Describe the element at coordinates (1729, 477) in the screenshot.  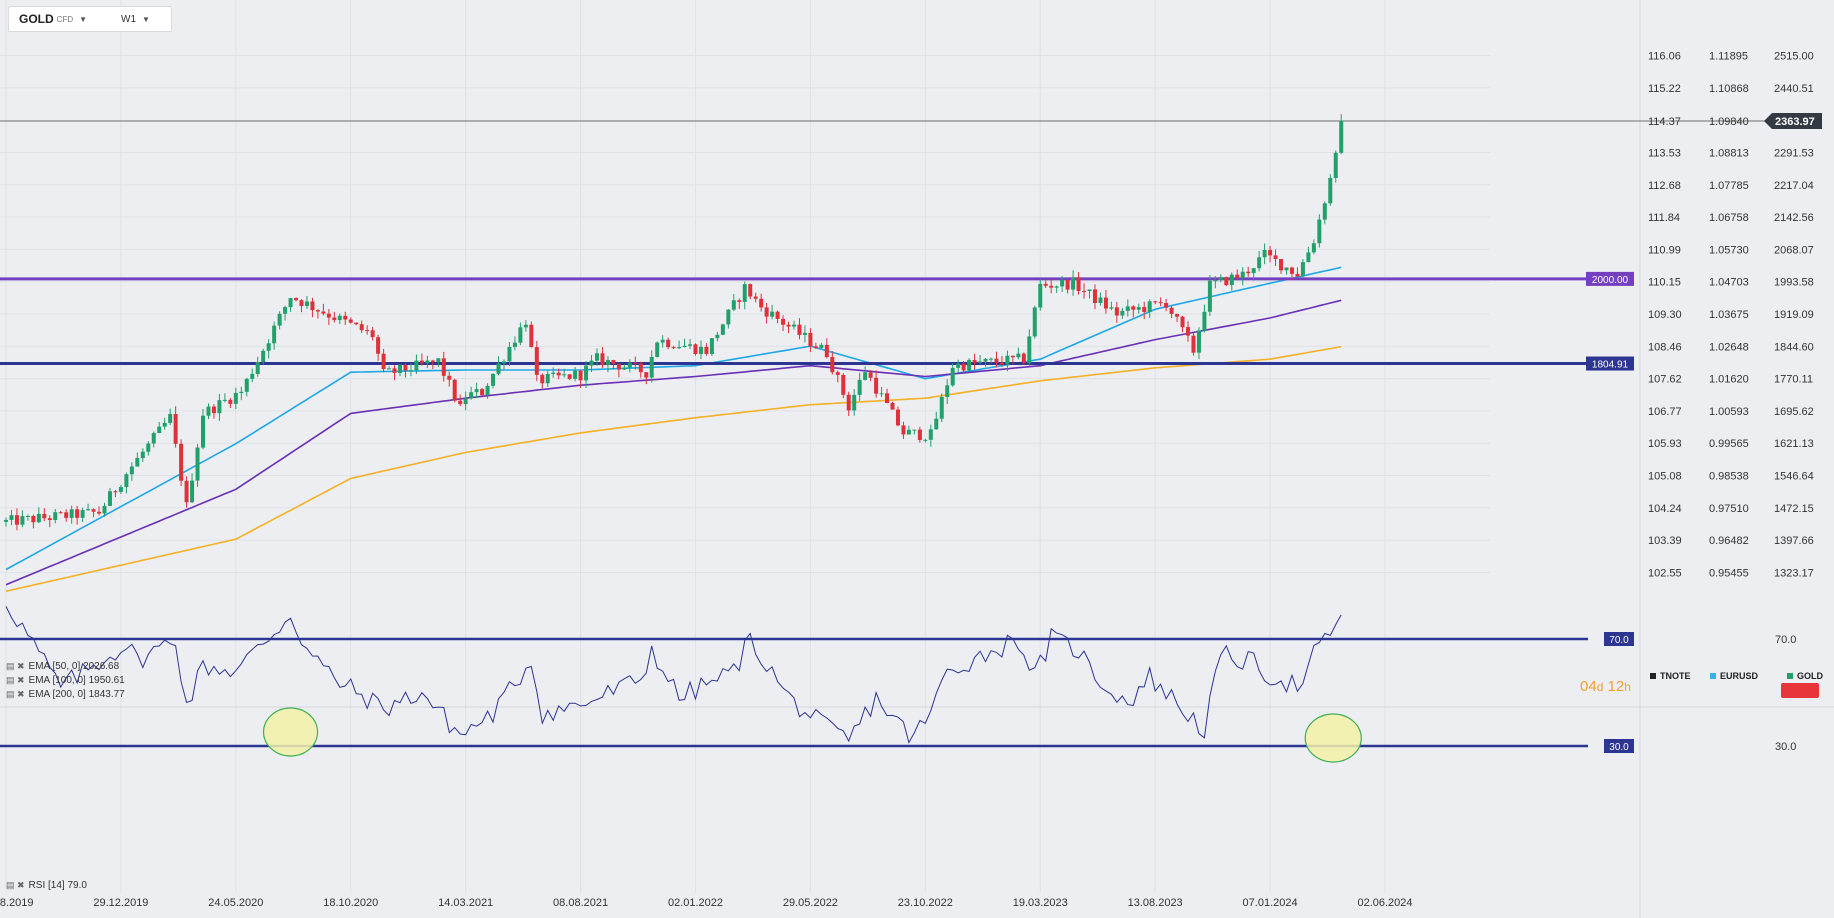
I see `price-axis-label: 0.98538` at that location.